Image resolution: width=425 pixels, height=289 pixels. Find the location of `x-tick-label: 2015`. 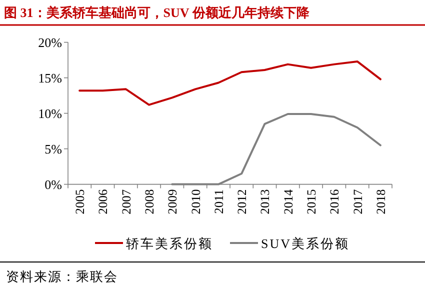

x-tick-label: 2015 is located at coordinates (311, 201).